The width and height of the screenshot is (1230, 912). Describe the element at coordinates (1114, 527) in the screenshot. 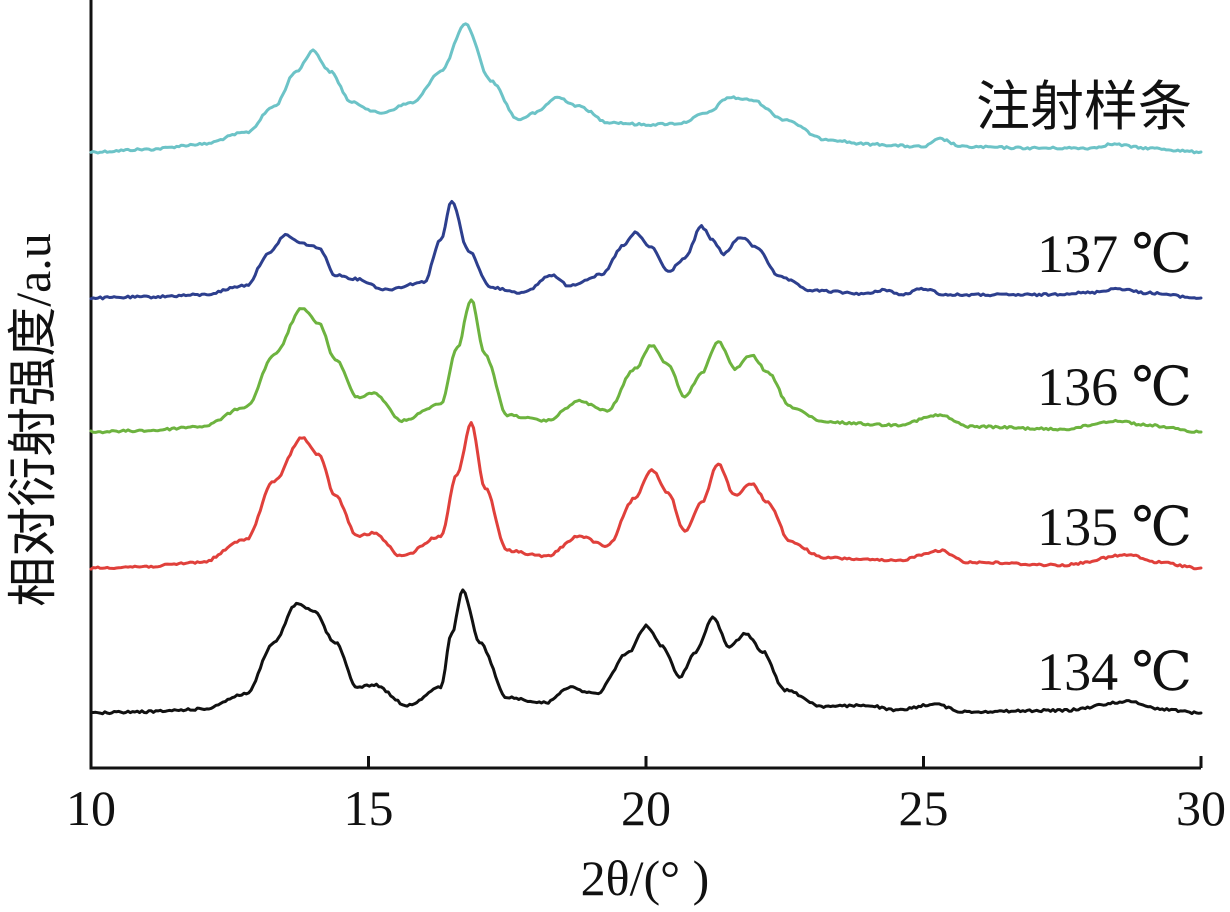

I see `series-label-3: 135 ℃` at that location.